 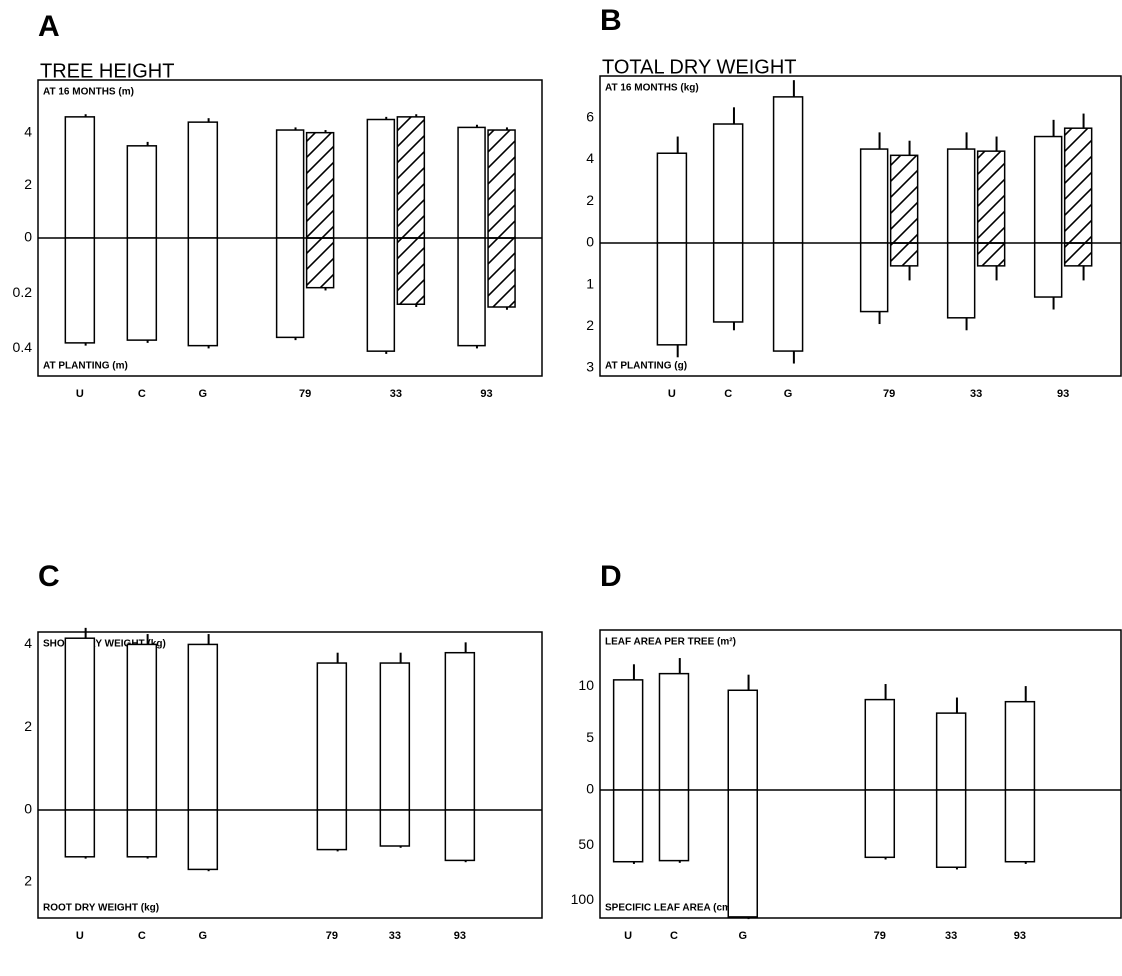 What do you see at coordinates (583, 899) in the screenshot?
I see `y-tick-label: 100` at bounding box center [583, 899].